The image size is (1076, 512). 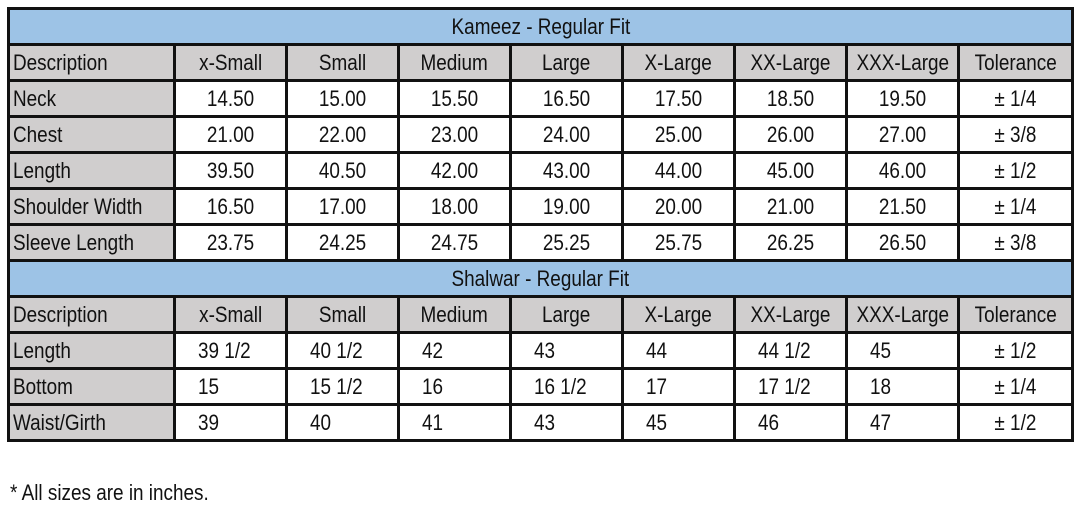 I want to click on measurement-cell: 23.75, so click(x=230, y=242).